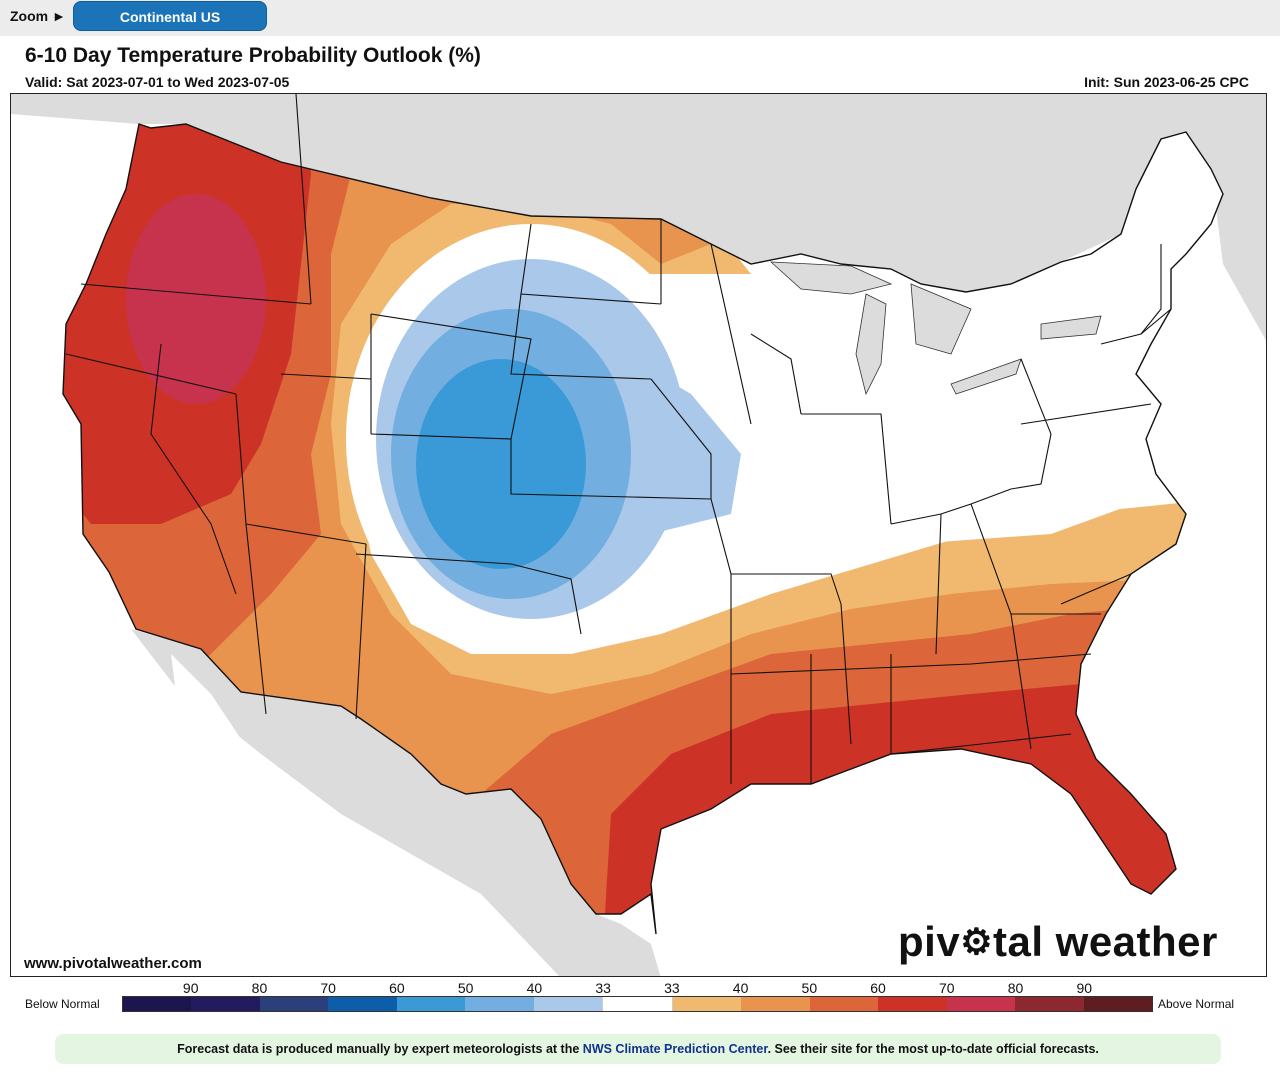 This screenshot has height=1081, width=1280. What do you see at coordinates (1105, 941) in the screenshot?
I see `brand-text-end: tal weather` at bounding box center [1105, 941].